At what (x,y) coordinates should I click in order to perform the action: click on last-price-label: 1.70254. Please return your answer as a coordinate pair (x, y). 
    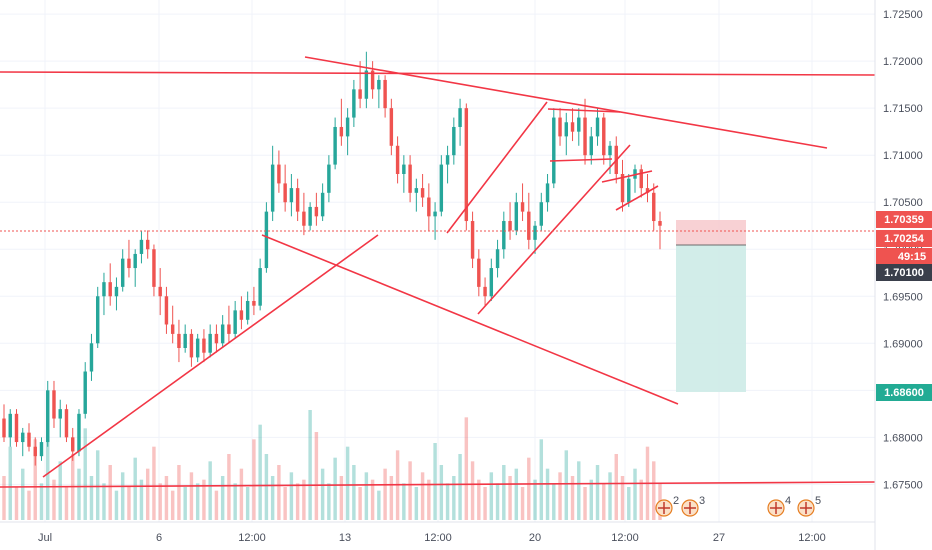
    Looking at the image, I should click on (904, 239).